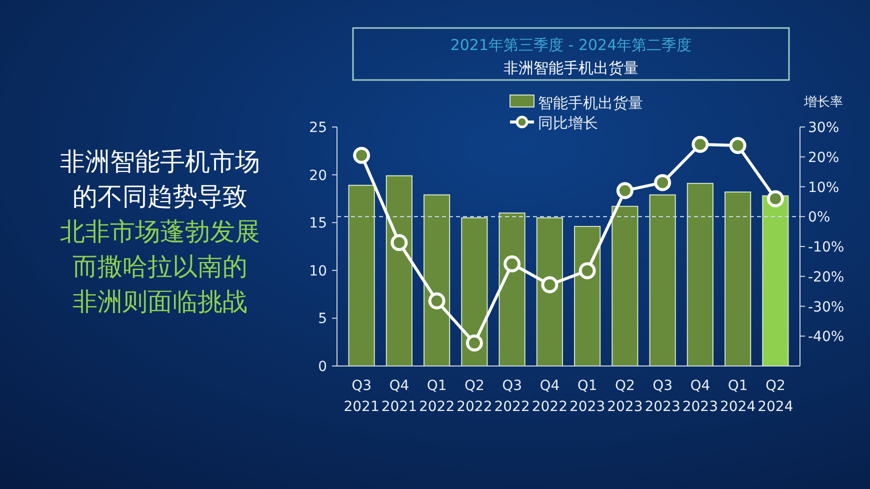  Describe the element at coordinates (826, 307) in the screenshot. I see `y2-tick-label: -30%` at that location.